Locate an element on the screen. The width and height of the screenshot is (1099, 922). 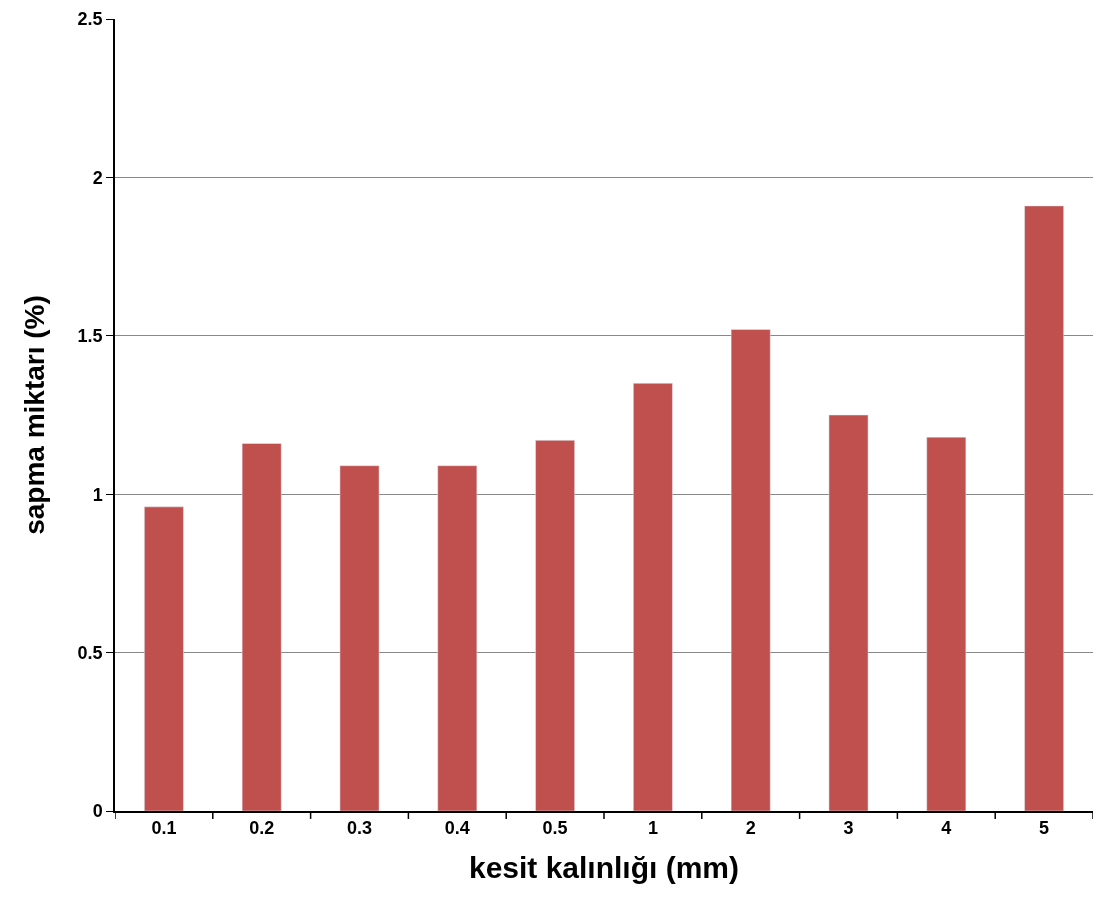
y-tick-label: 1.5 is located at coordinates (90, 336).